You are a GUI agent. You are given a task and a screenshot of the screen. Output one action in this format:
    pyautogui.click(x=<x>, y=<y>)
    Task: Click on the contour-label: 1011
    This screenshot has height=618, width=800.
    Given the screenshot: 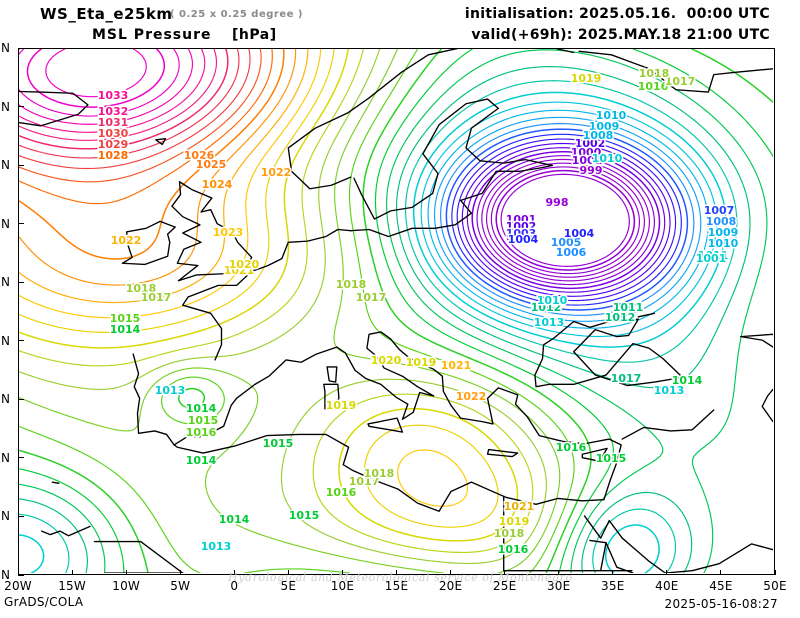 What is the action you would take?
    pyautogui.click(x=628, y=307)
    